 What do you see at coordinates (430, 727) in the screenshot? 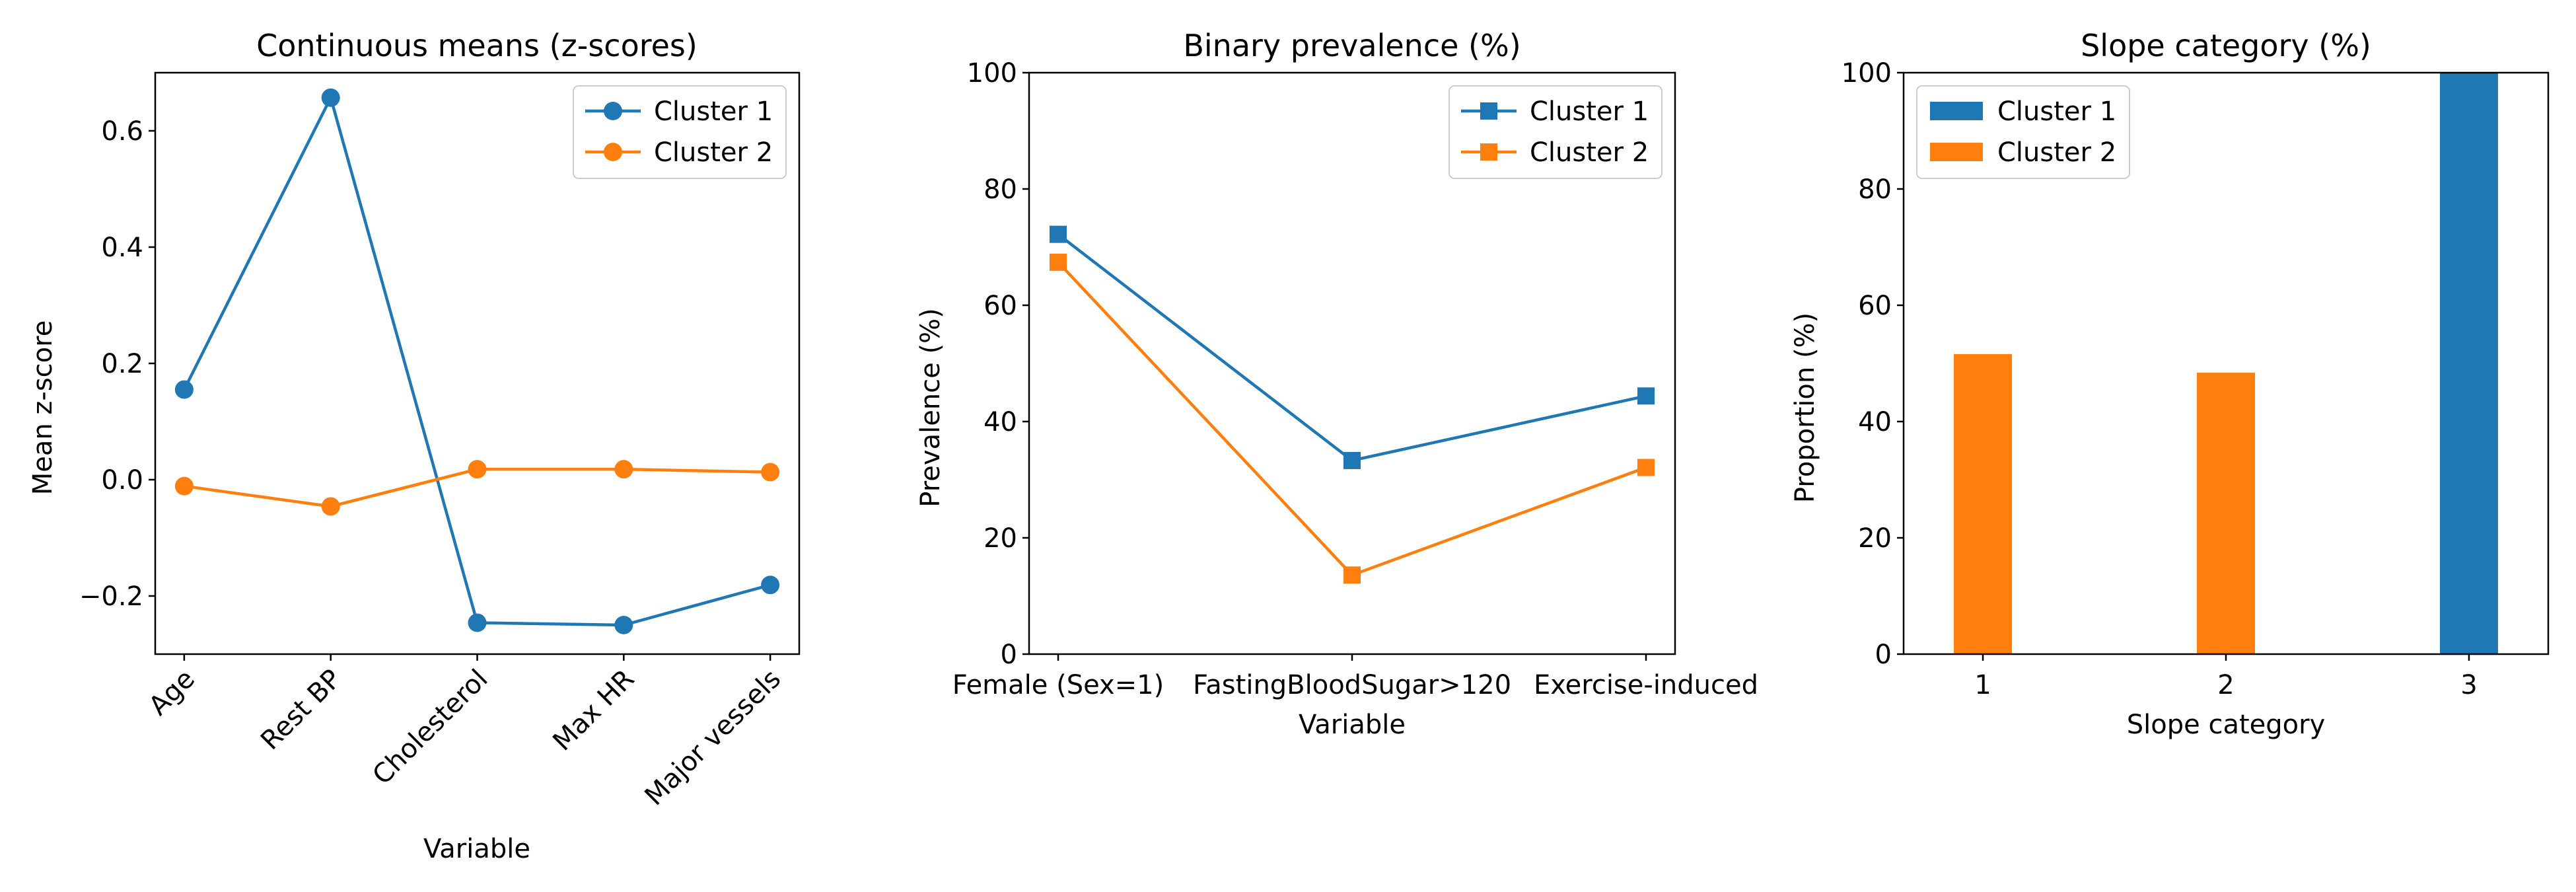
I see `x-tick-label: Cholesterol` at bounding box center [430, 727].